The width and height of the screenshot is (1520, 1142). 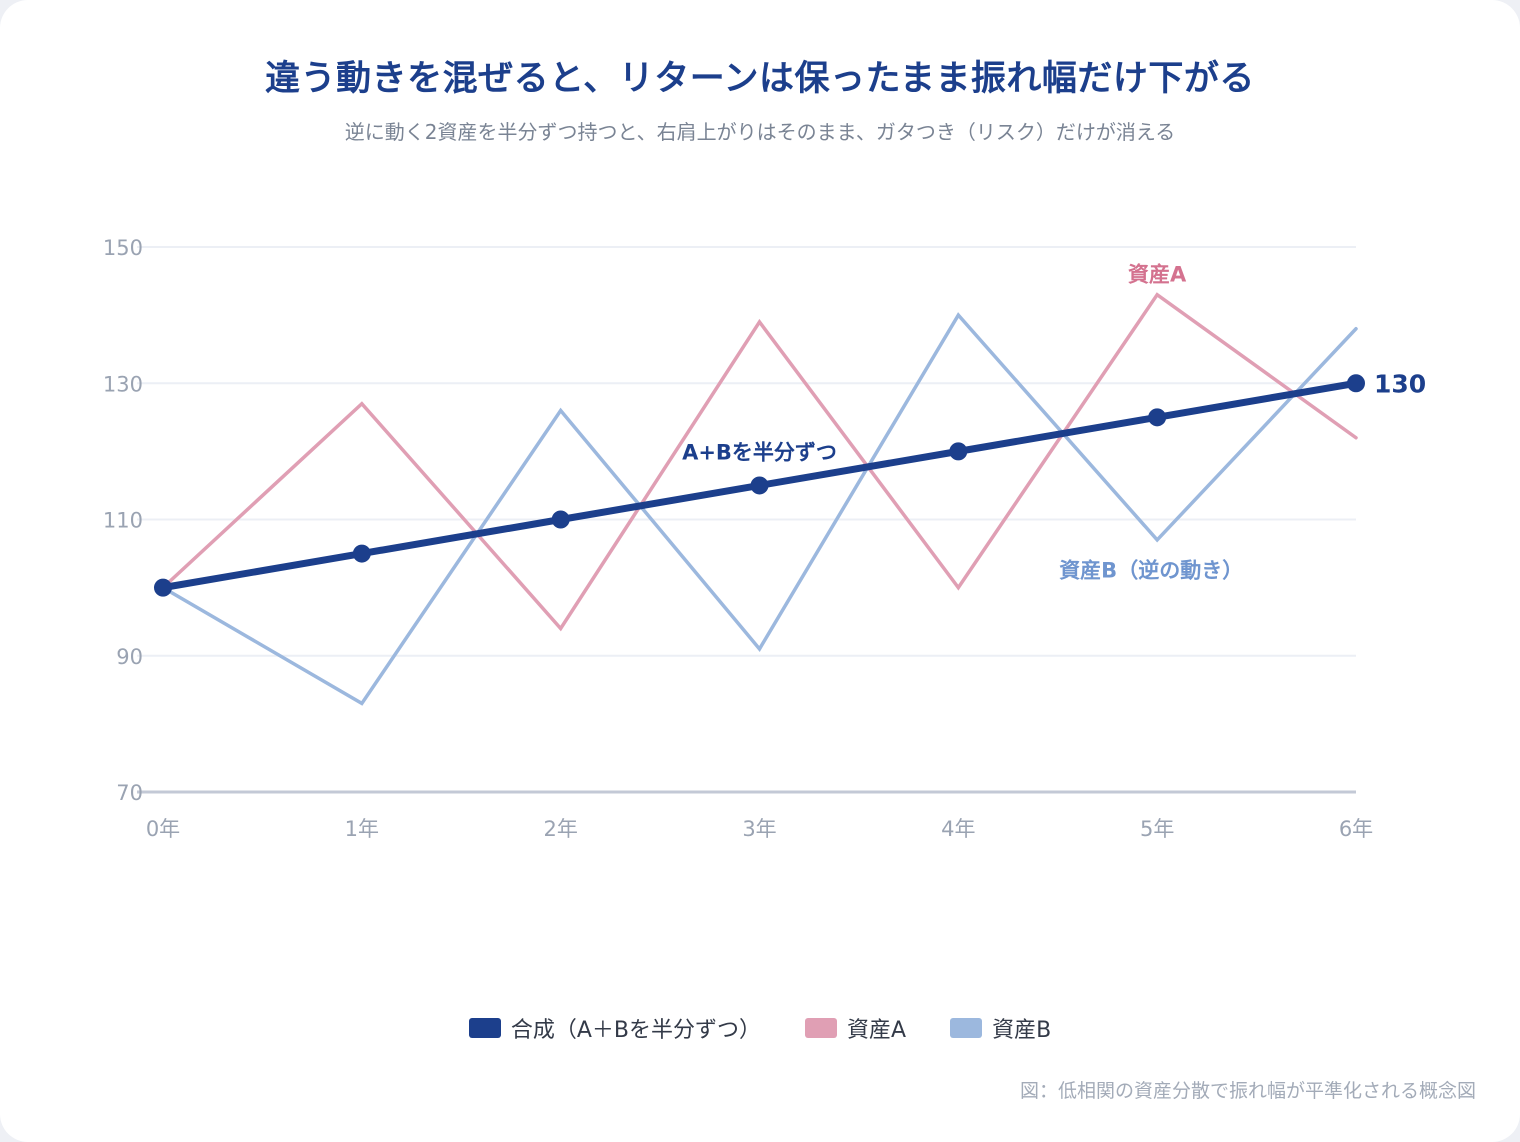 What do you see at coordinates (560, 829) in the screenshot?
I see `x-tick-label: 2年` at bounding box center [560, 829].